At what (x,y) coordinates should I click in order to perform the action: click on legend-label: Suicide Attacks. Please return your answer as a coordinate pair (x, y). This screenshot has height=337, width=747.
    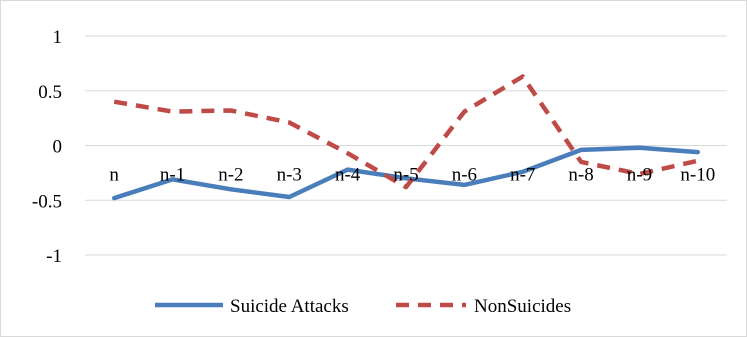
    Looking at the image, I should click on (289, 306).